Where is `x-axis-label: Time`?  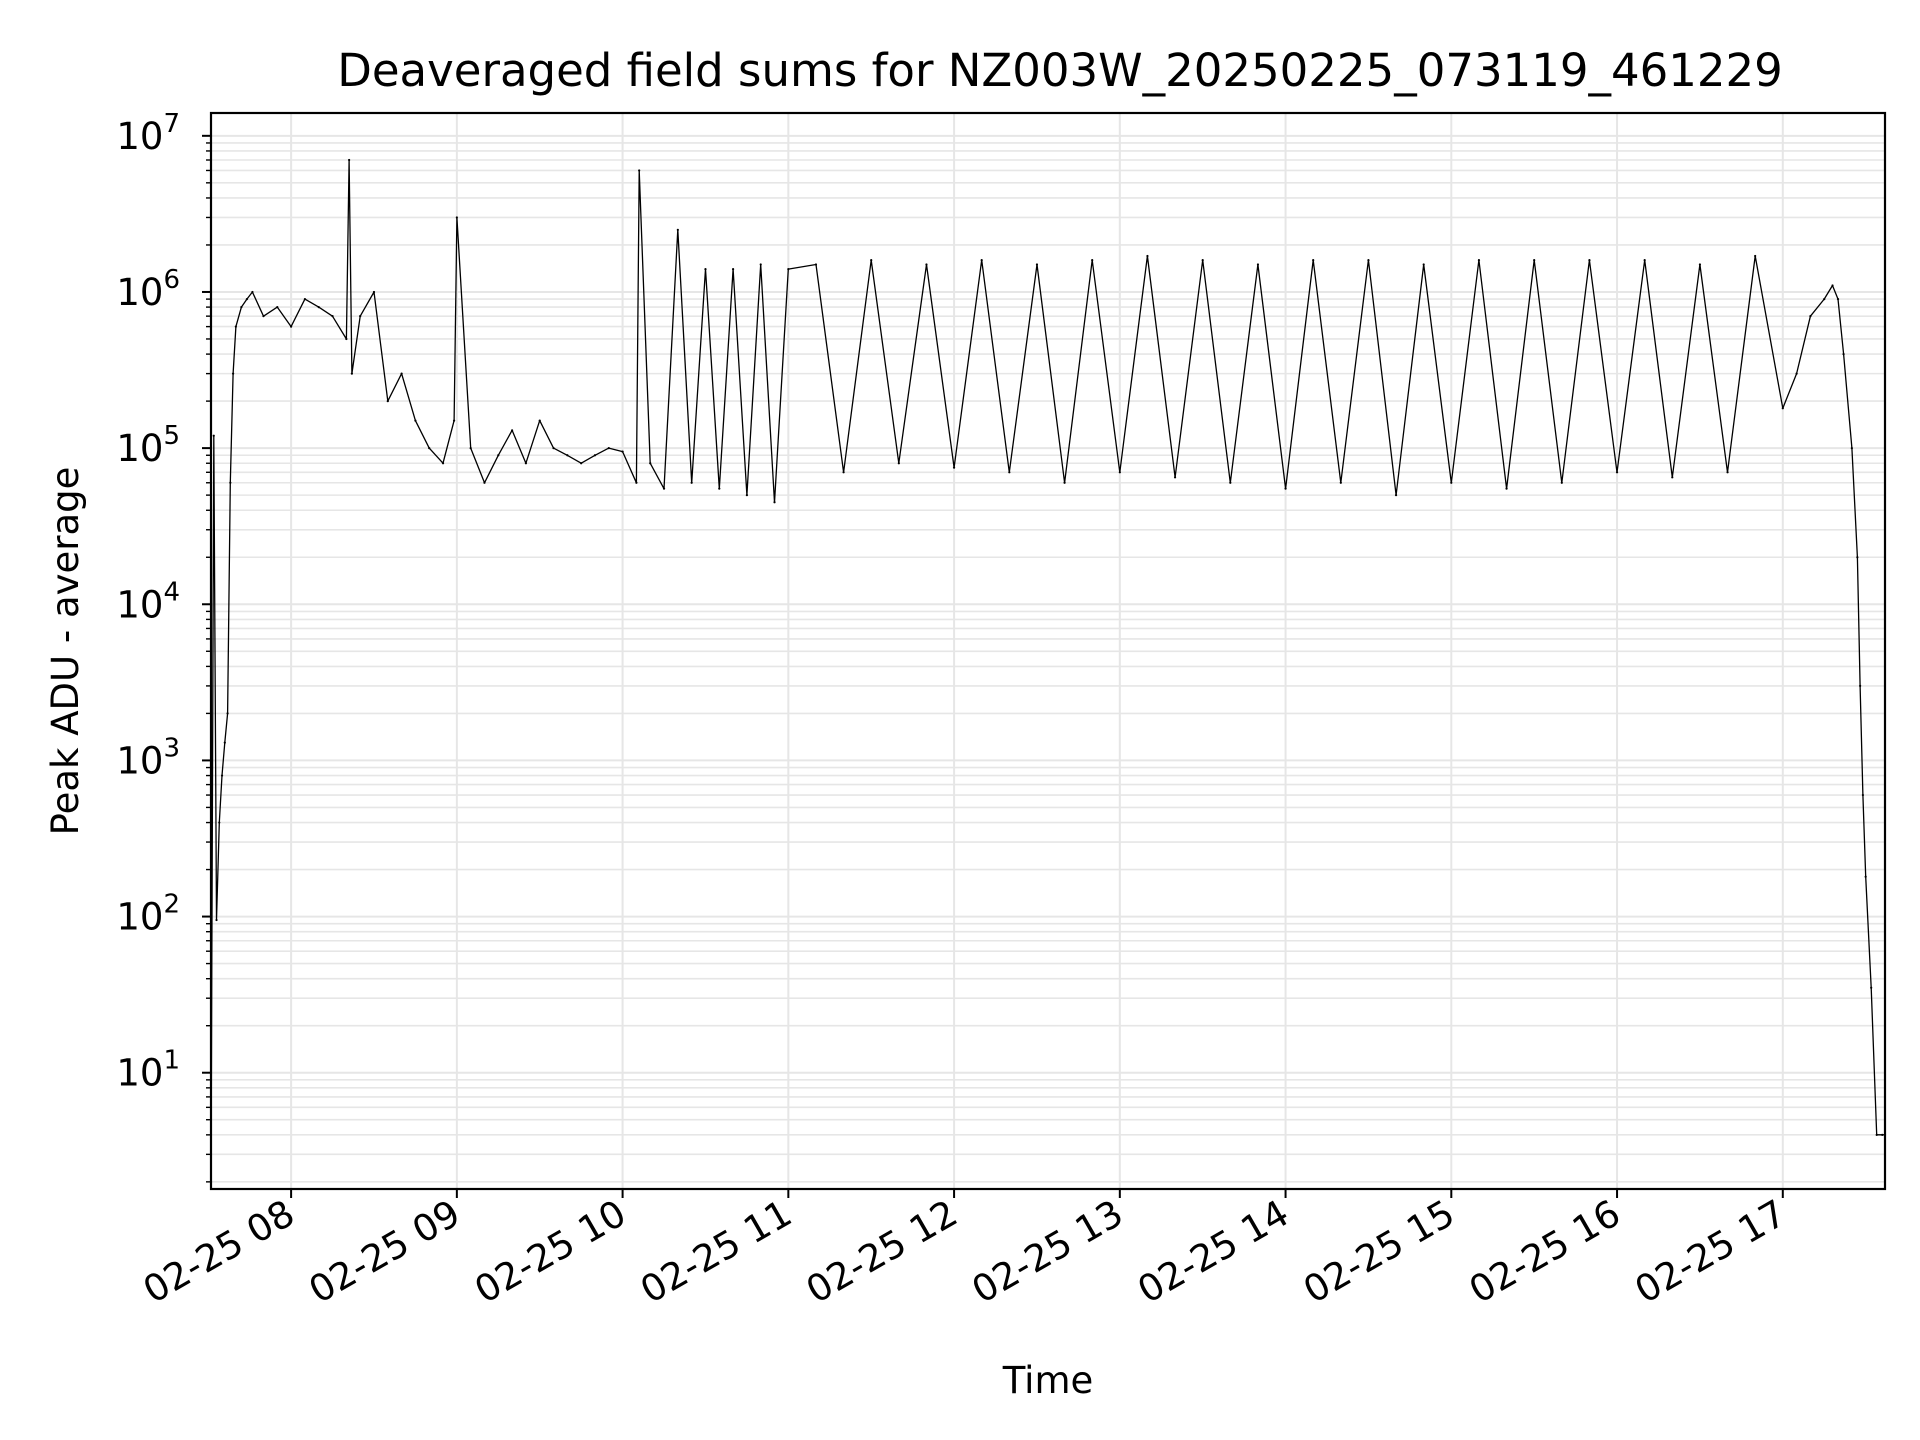 x-axis-label: Time is located at coordinates (1048, 1380).